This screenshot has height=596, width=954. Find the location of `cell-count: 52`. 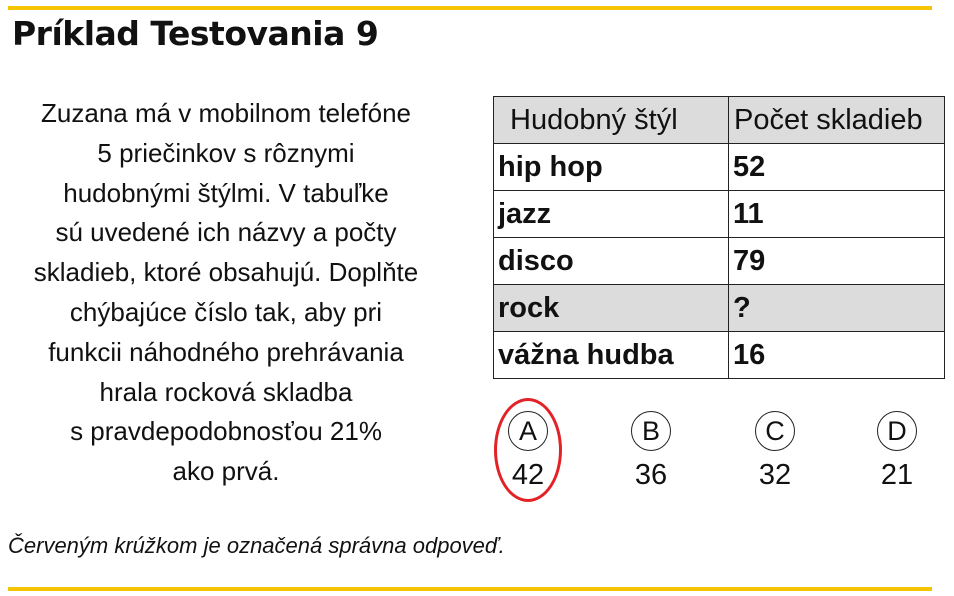

cell-count: 52 is located at coordinates (836, 167).